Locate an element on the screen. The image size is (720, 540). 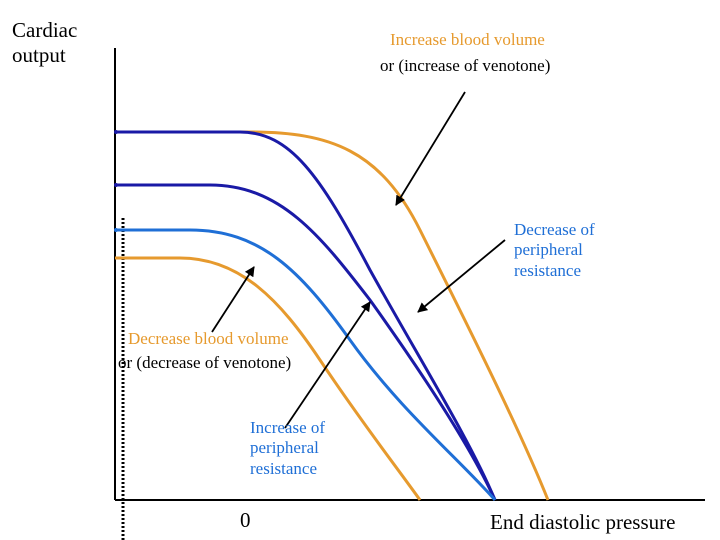
annotation-increase-resistance: Increase of peripheral resistance is located at coordinates (287, 448).